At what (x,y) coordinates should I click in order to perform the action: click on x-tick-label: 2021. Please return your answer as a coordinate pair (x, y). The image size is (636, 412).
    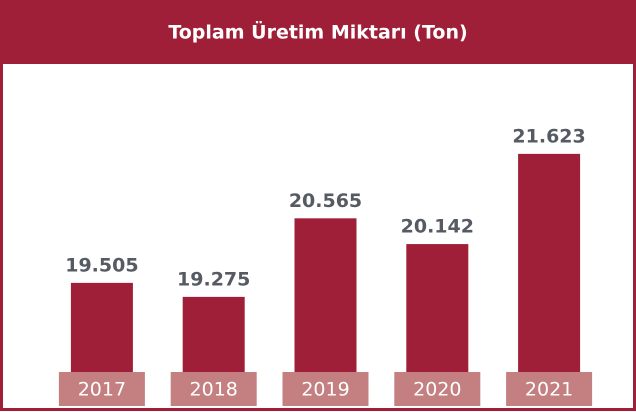
    Looking at the image, I should click on (549, 390).